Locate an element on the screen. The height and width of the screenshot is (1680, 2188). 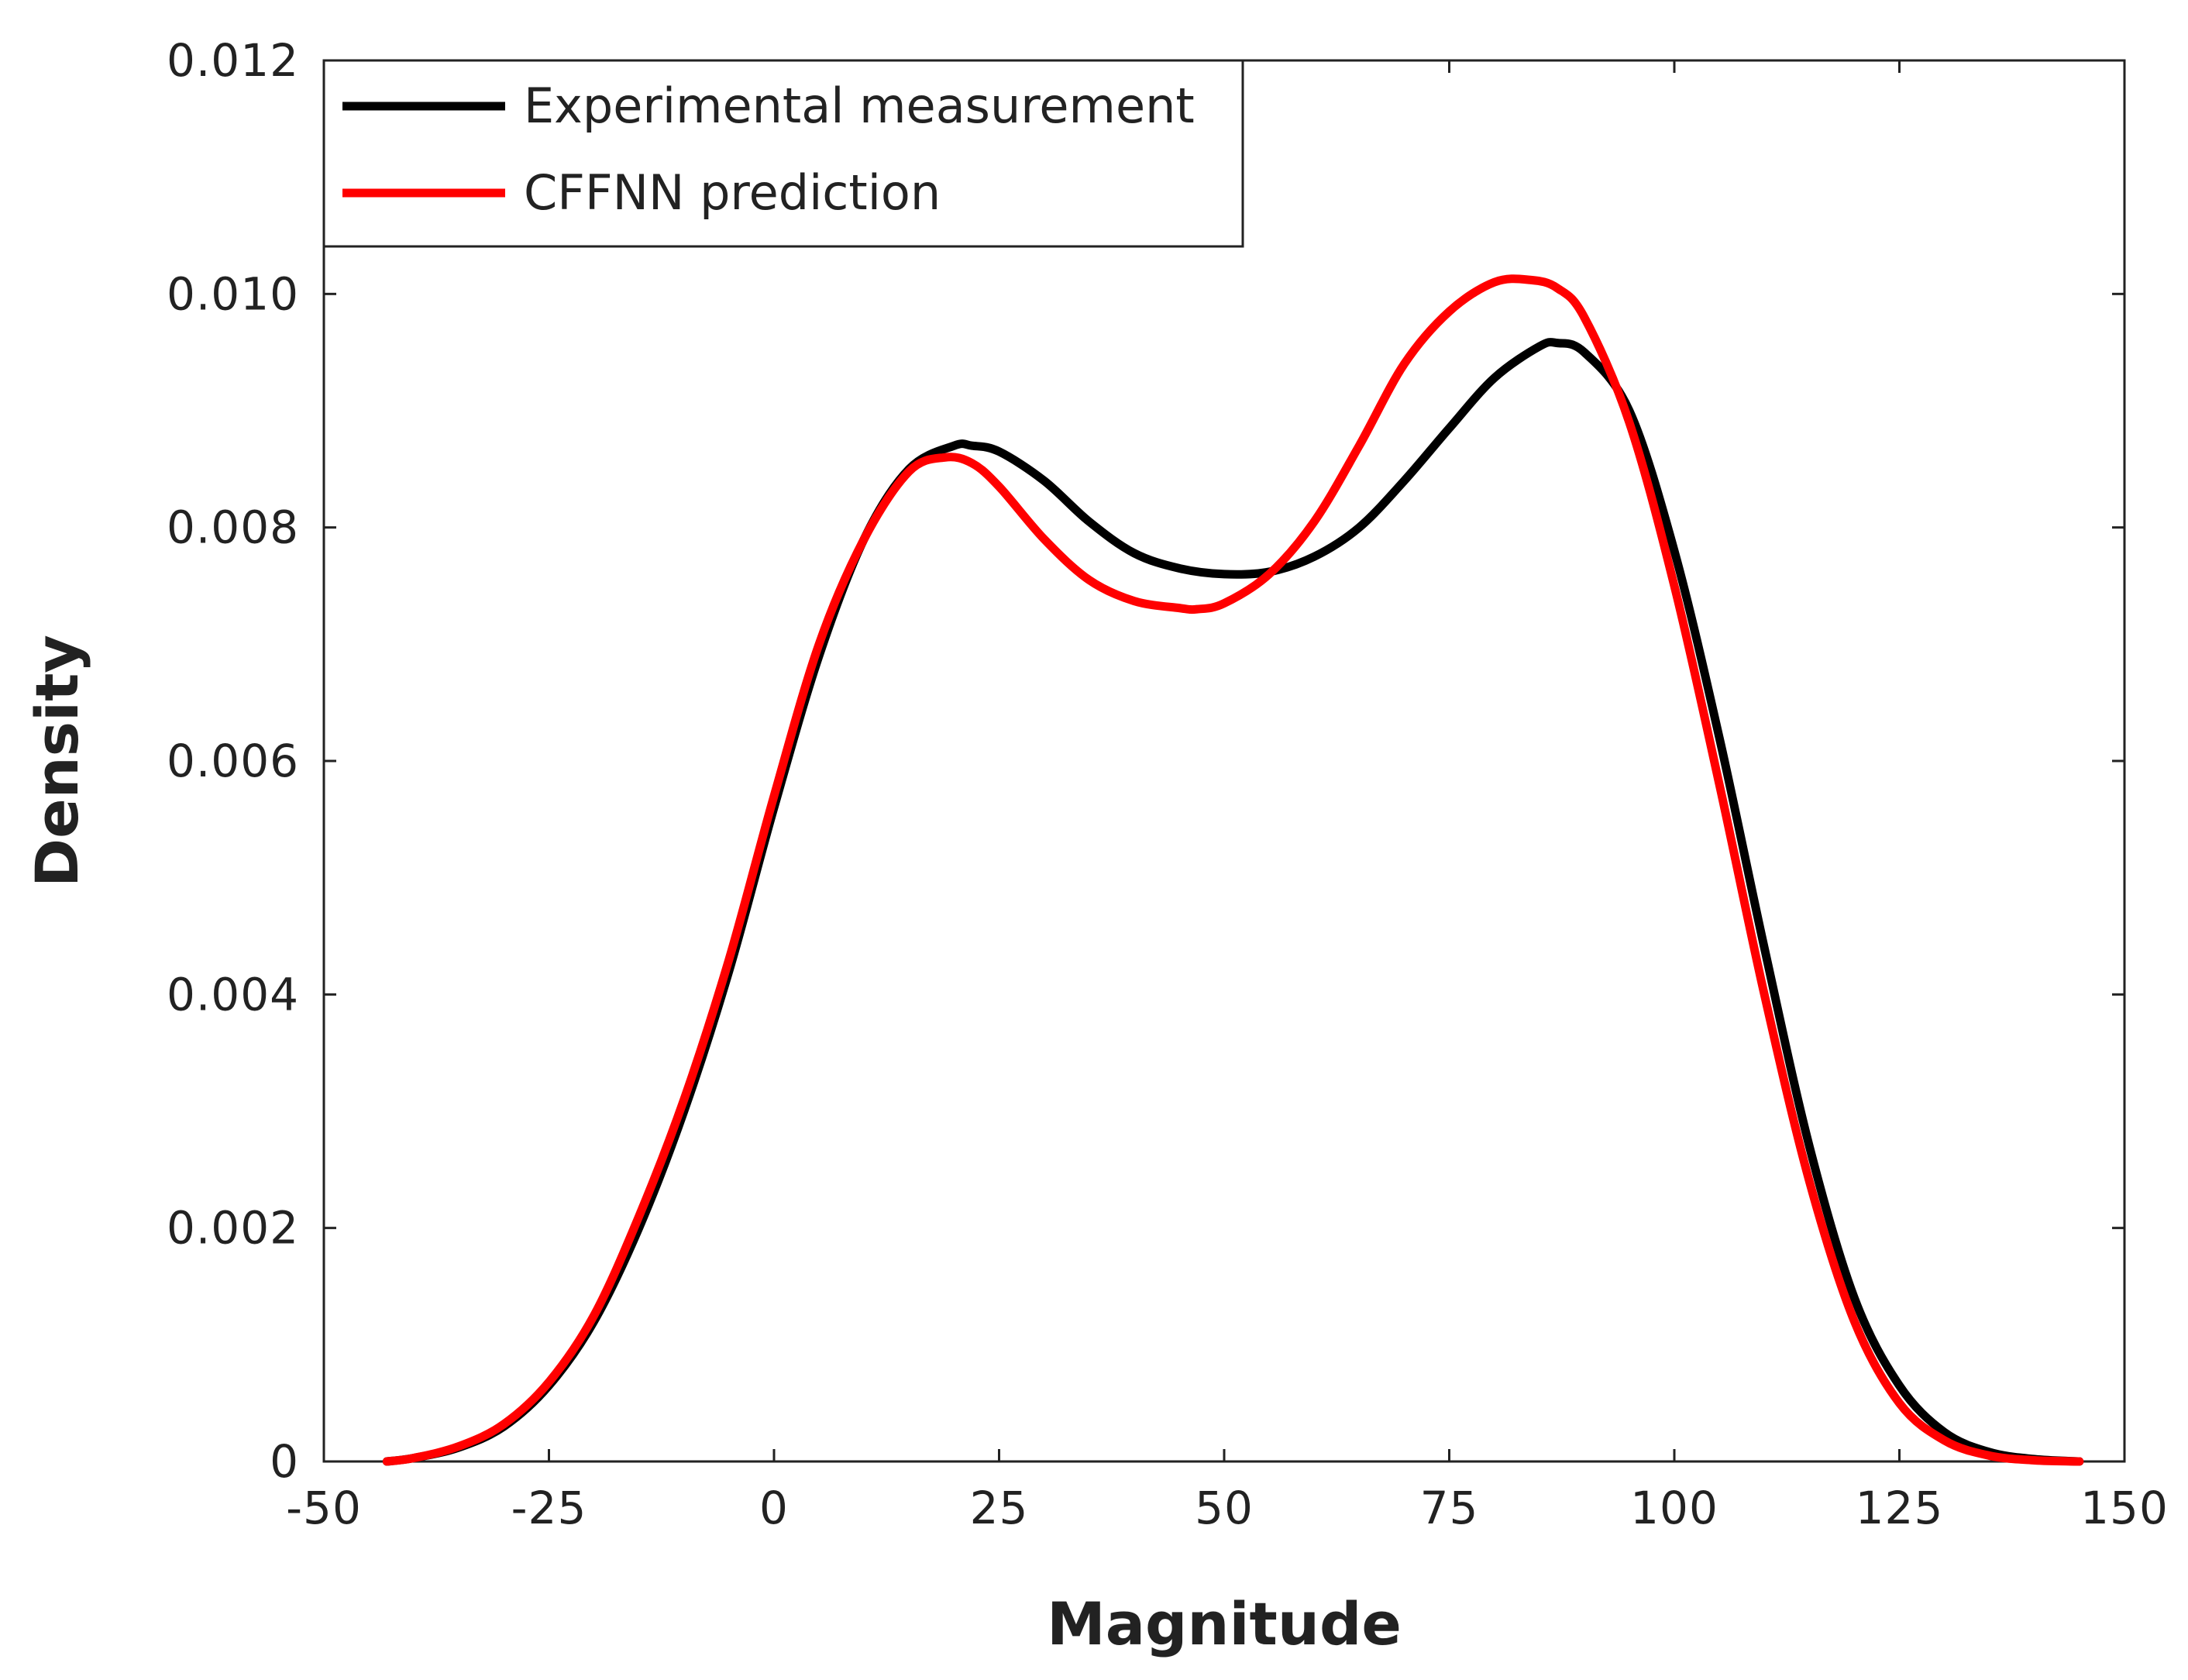
legend-label-experimental: Experimental measurement is located at coordinates (859, 106).